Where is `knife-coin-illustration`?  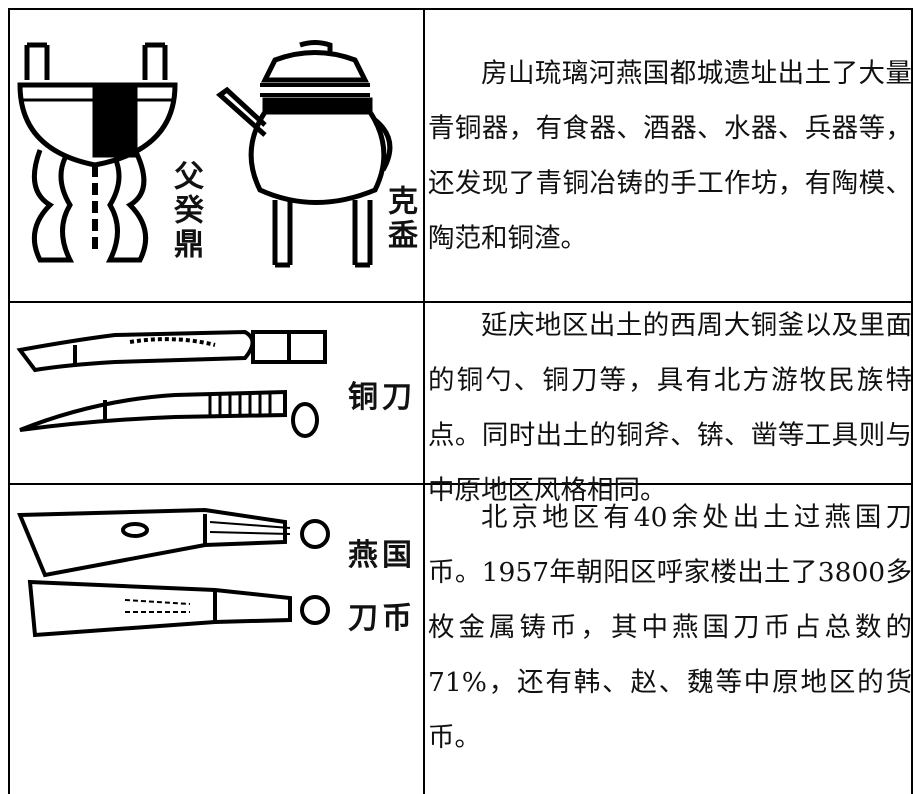
knife-coin-illustration is located at coordinates (173, 572).